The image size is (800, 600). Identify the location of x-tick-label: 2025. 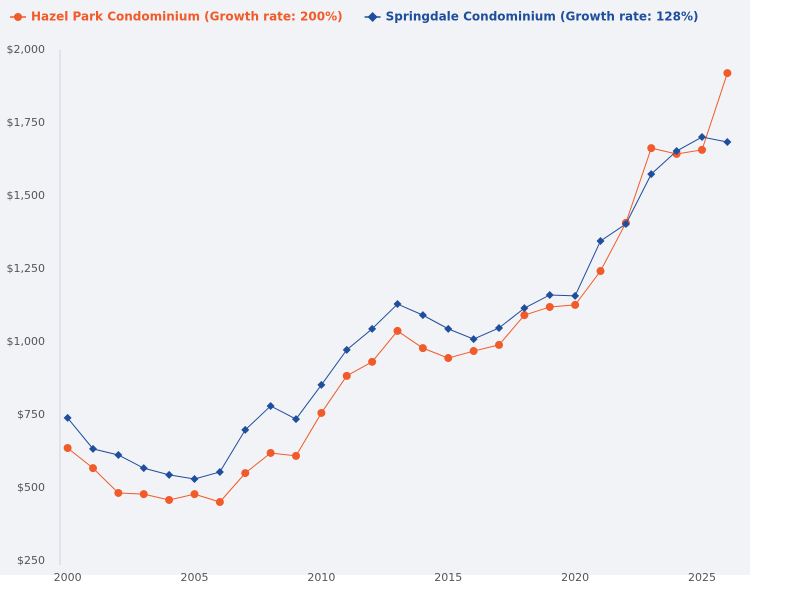
(702, 577).